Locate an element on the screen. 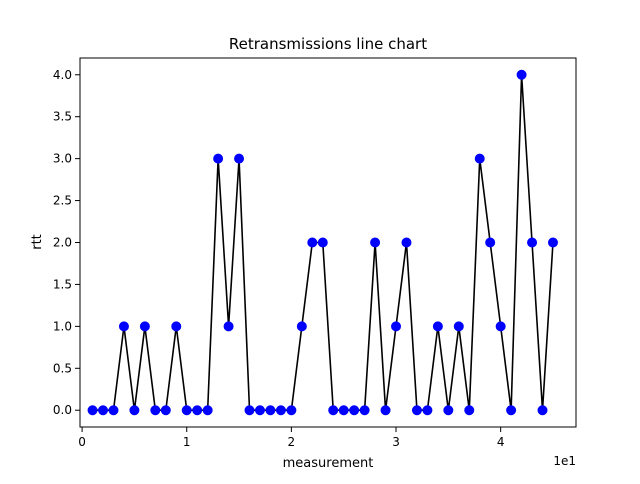  y-axis-ticks: 0.0 0.5 1.0 1.5 2.0 2.5 3.0 3.5 4.0 is located at coordinates (66, 242).